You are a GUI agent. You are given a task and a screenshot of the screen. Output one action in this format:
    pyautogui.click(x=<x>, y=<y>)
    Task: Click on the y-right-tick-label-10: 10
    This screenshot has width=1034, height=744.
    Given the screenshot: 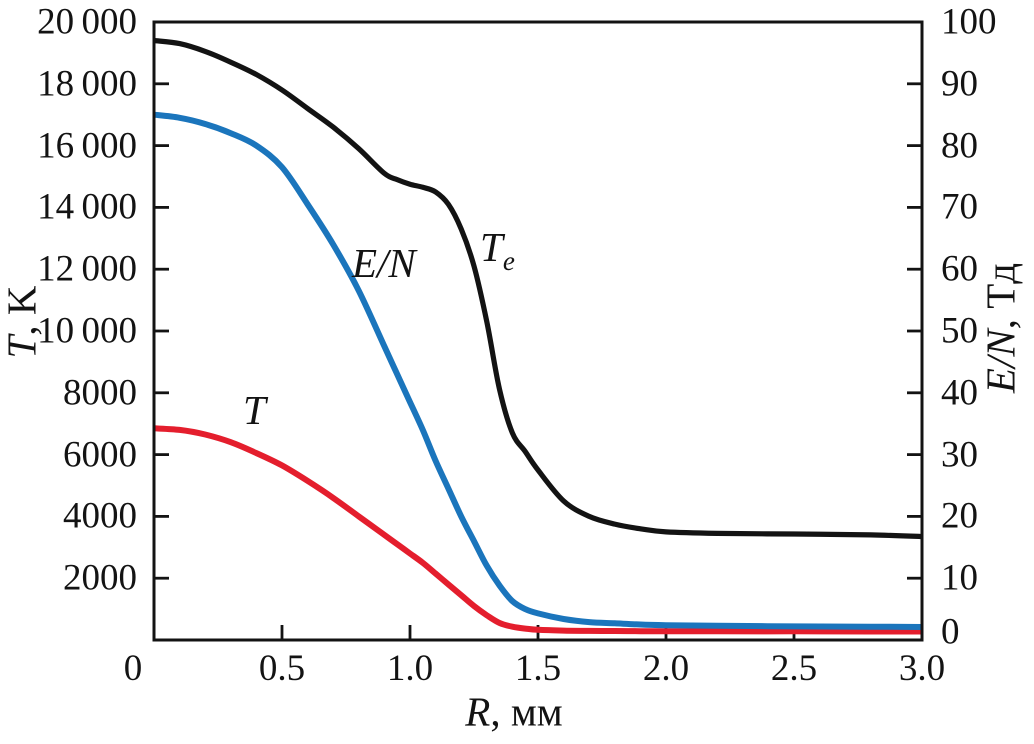 What is the action you would take?
    pyautogui.click(x=959, y=578)
    